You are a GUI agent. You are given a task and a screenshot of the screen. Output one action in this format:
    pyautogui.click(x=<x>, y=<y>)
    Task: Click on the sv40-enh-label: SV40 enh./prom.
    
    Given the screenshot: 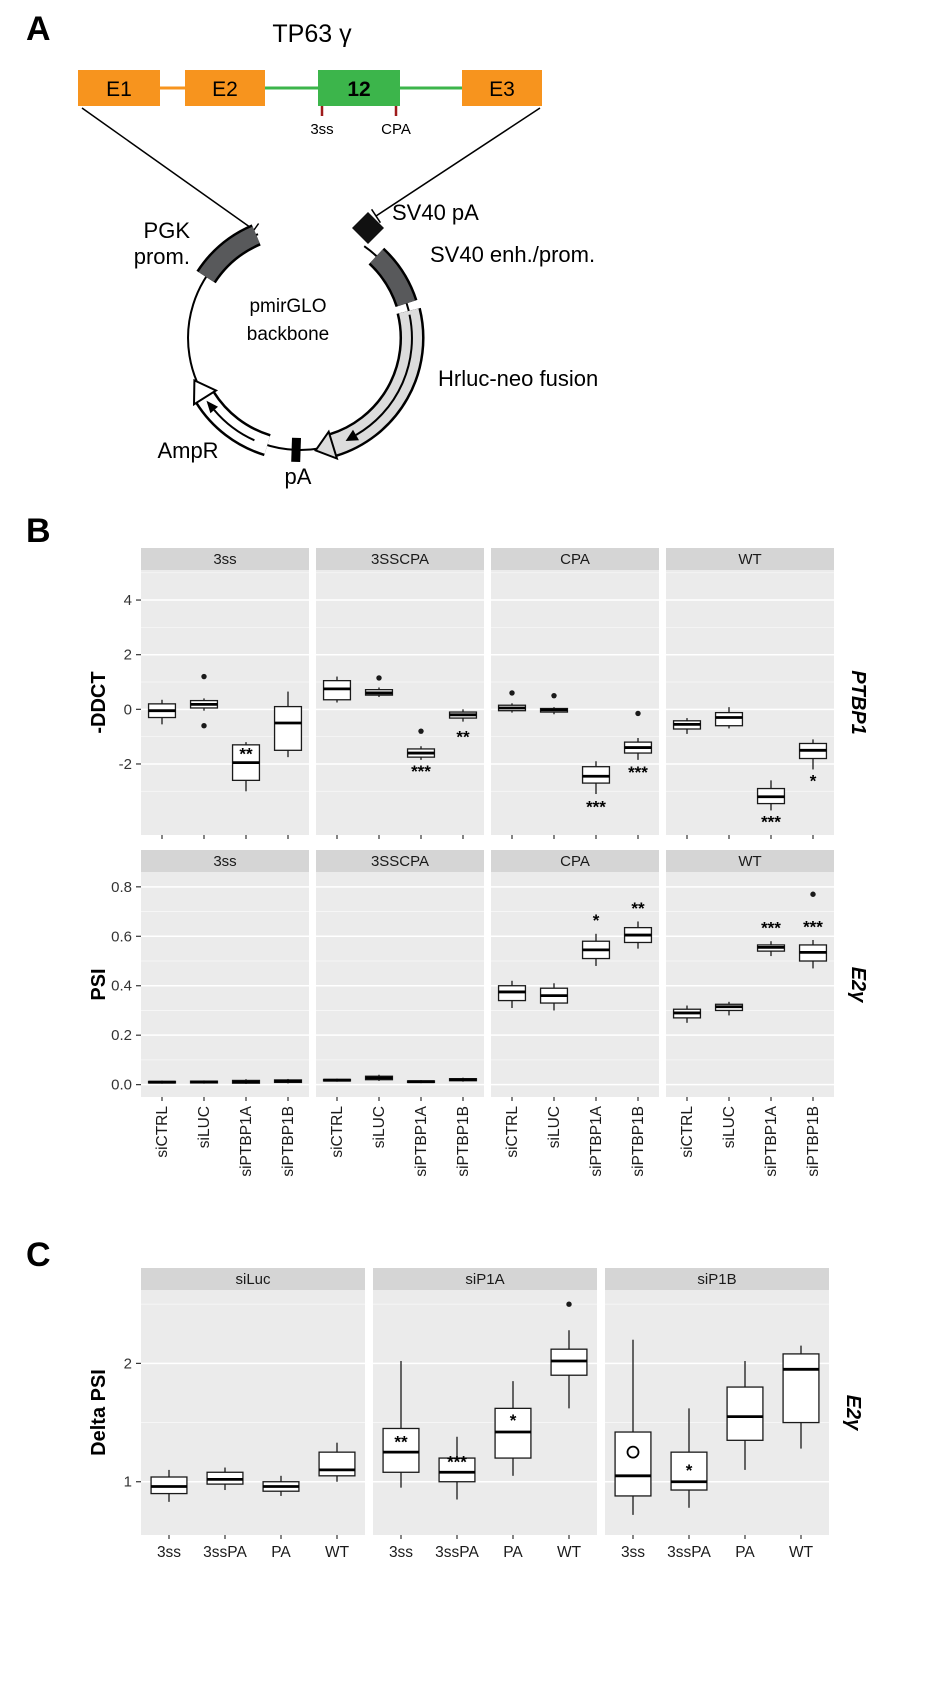 What is the action you would take?
    pyautogui.click(x=512, y=254)
    